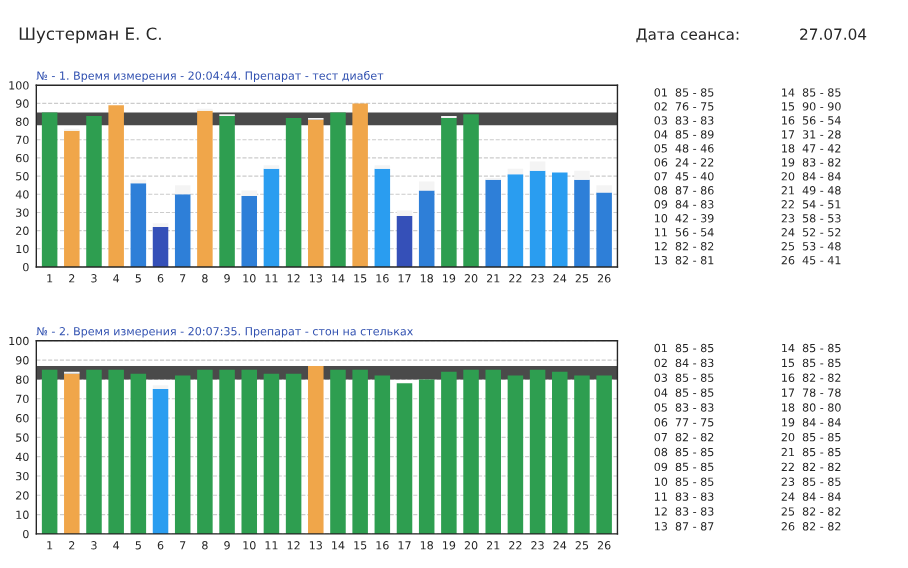 This screenshot has width=908, height=568. What do you see at coordinates (90, 35) in the screenshot?
I see `chart-title: Шустерман Е. С.` at bounding box center [90, 35].